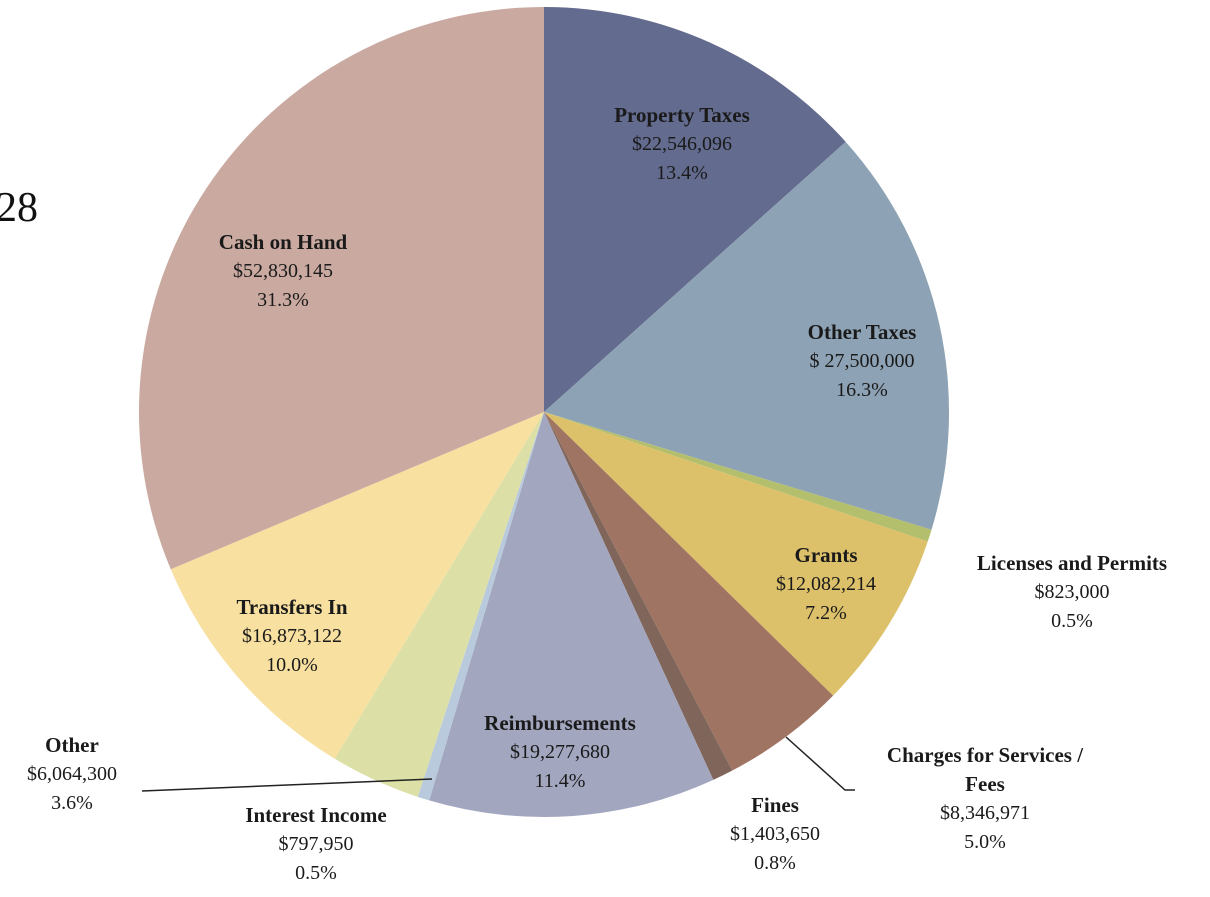 Image resolution: width=1210 pixels, height=897 pixels. Describe the element at coordinates (682, 173) in the screenshot. I see `slice-percent: 13.4%` at that location.